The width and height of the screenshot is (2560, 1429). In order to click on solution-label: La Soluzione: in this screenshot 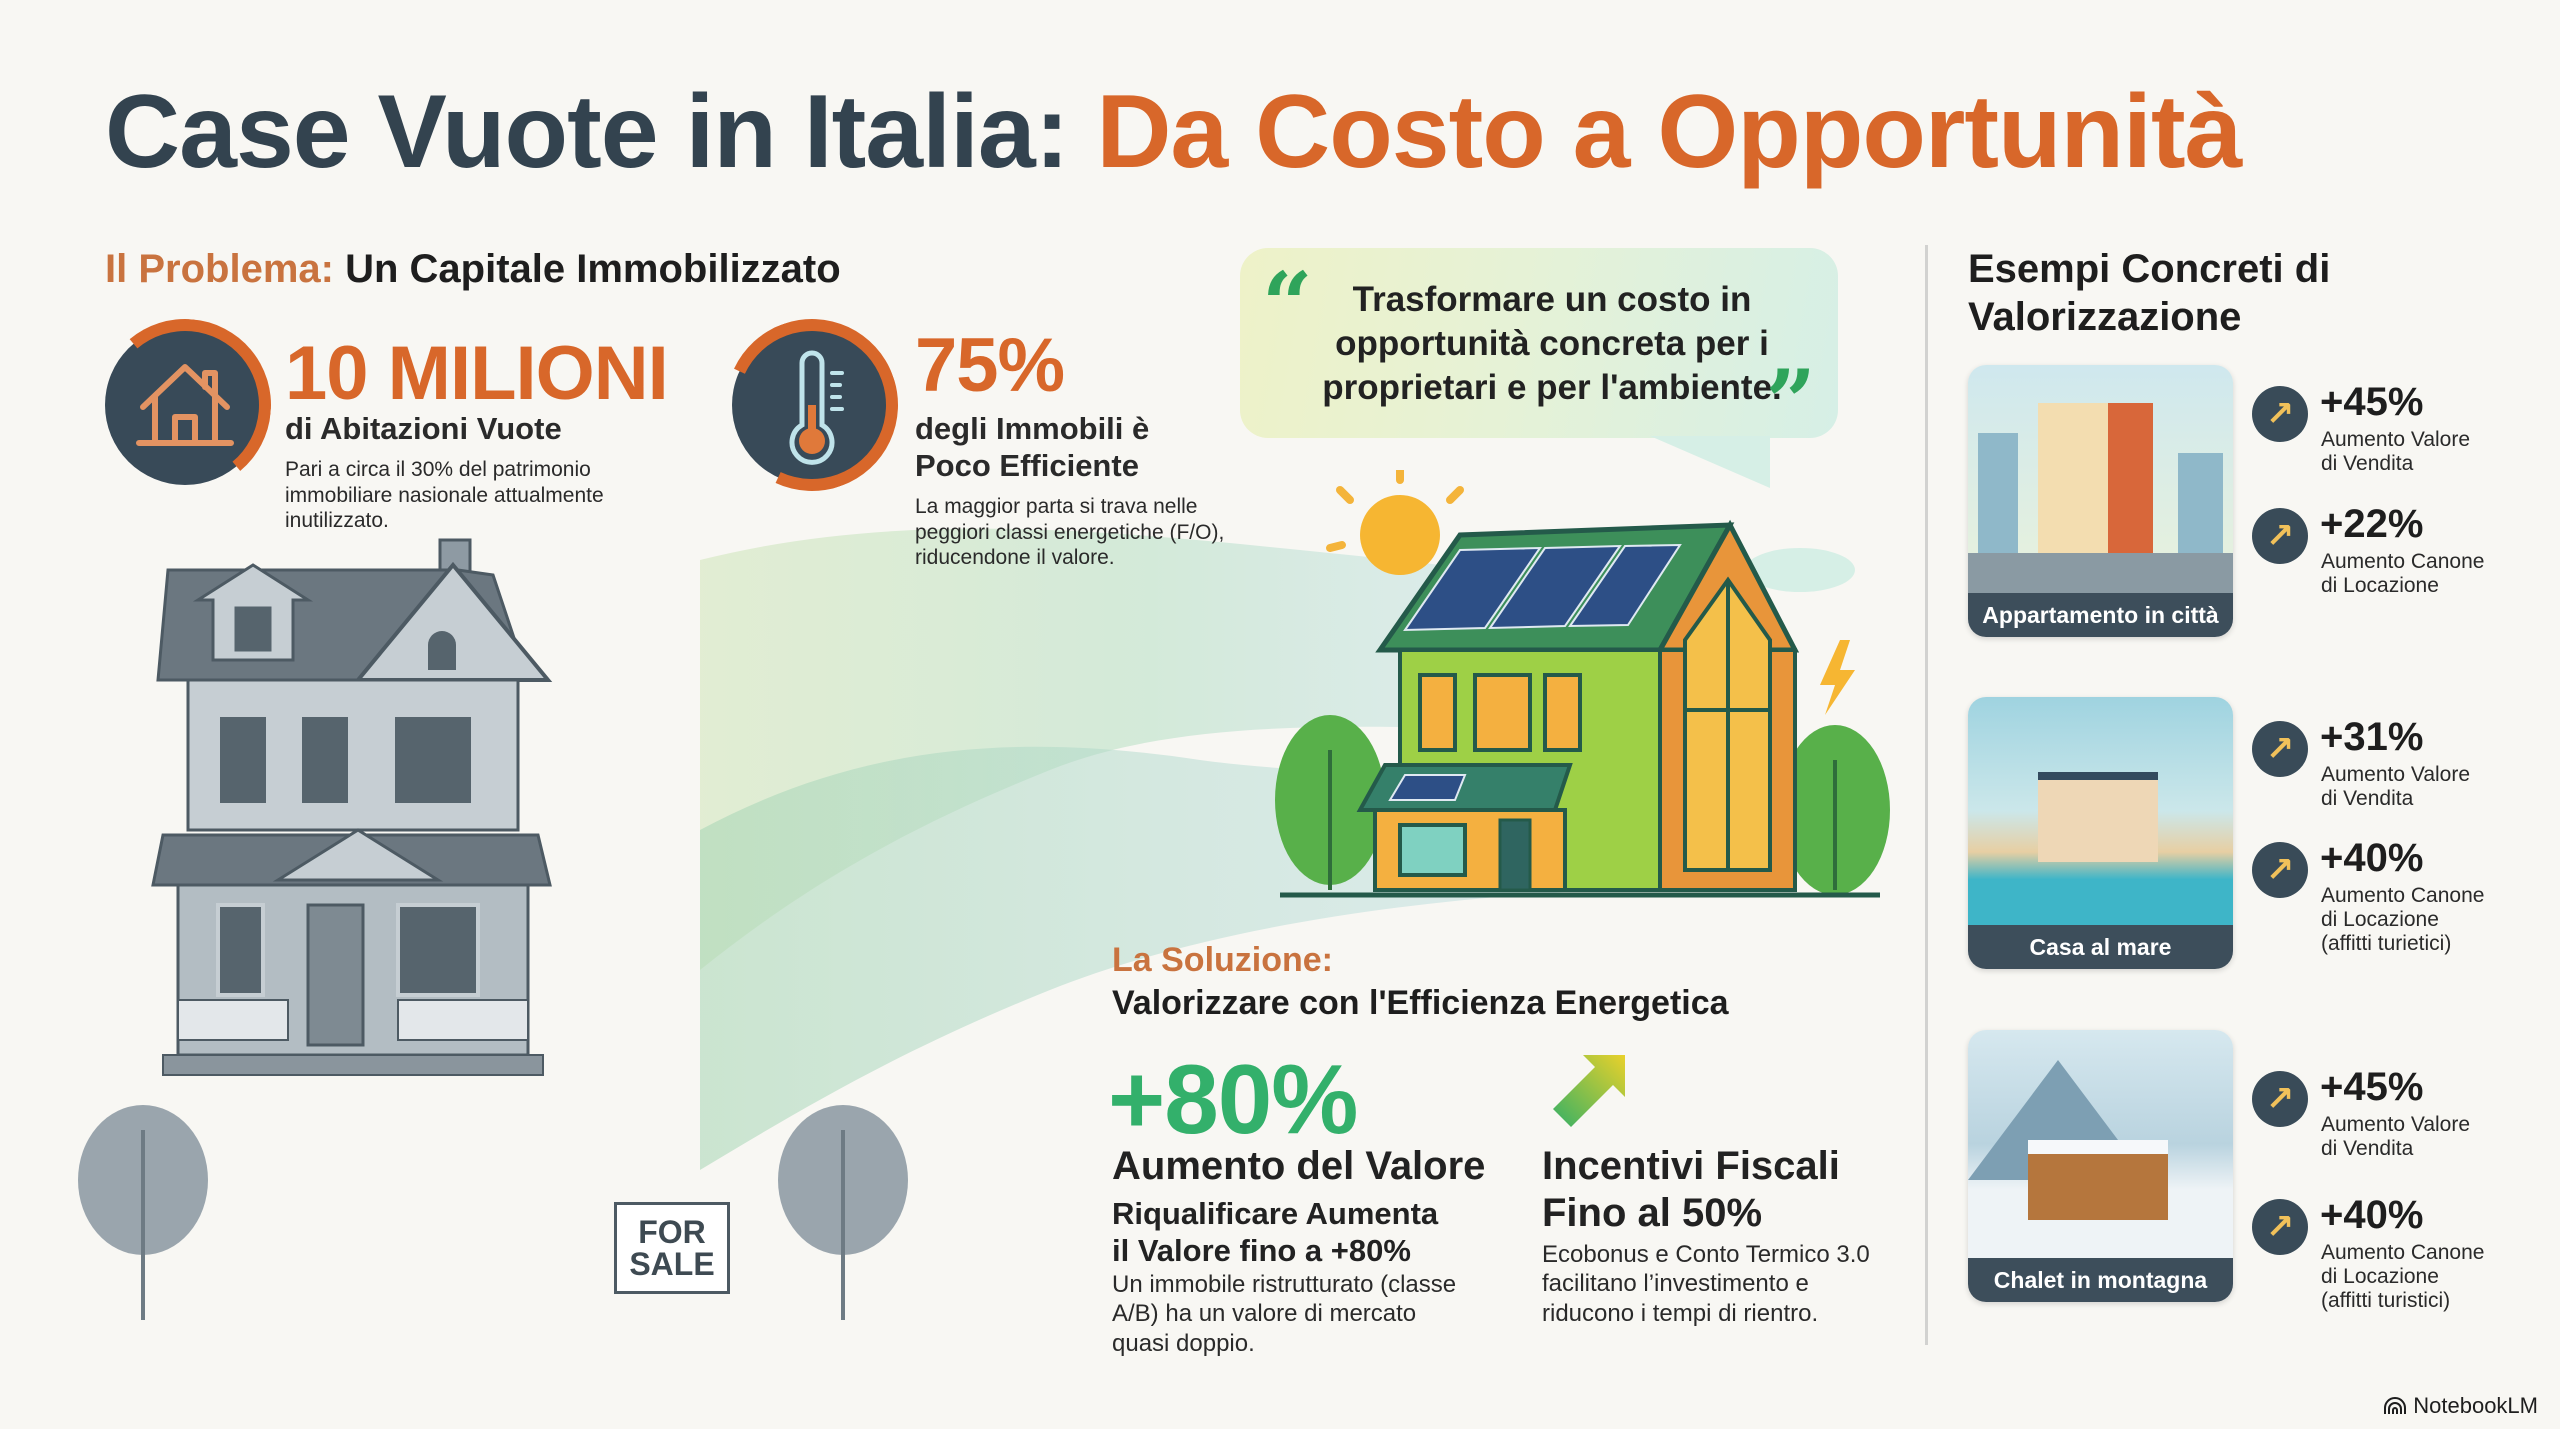, I will do `click(1222, 960)`.